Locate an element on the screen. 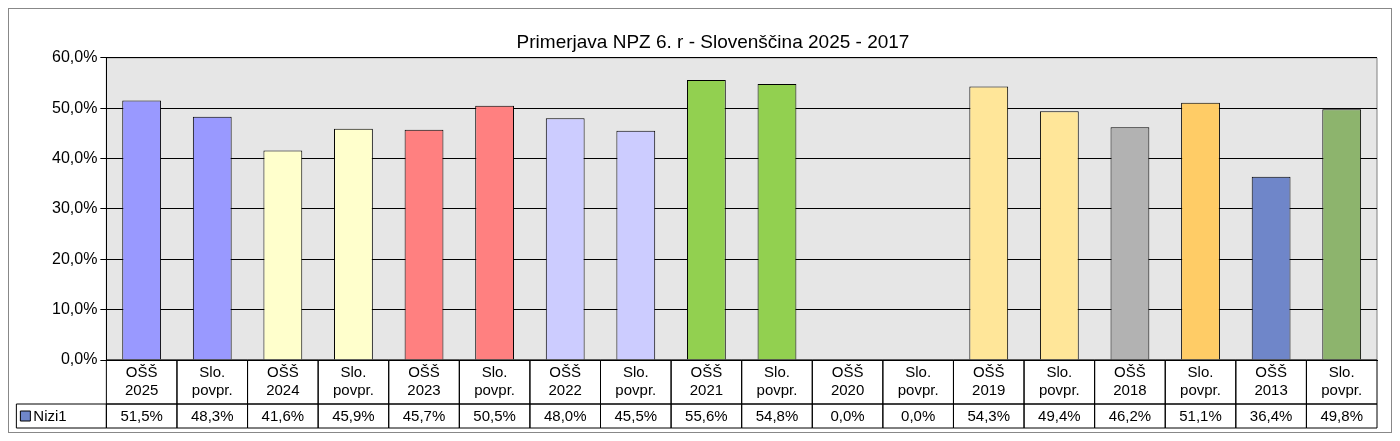 This screenshot has width=1400, height=441. y-tick-label: 50,0% is located at coordinates (74, 107).